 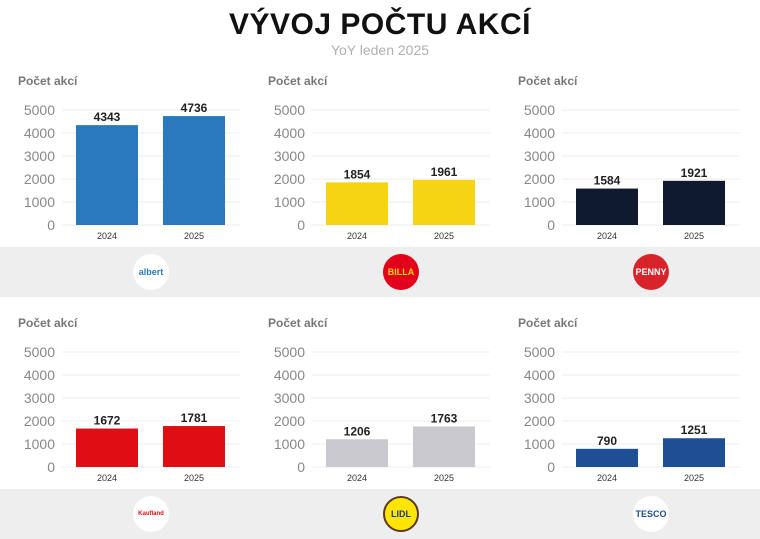 I want to click on data-label: 1584, so click(x=607, y=181).